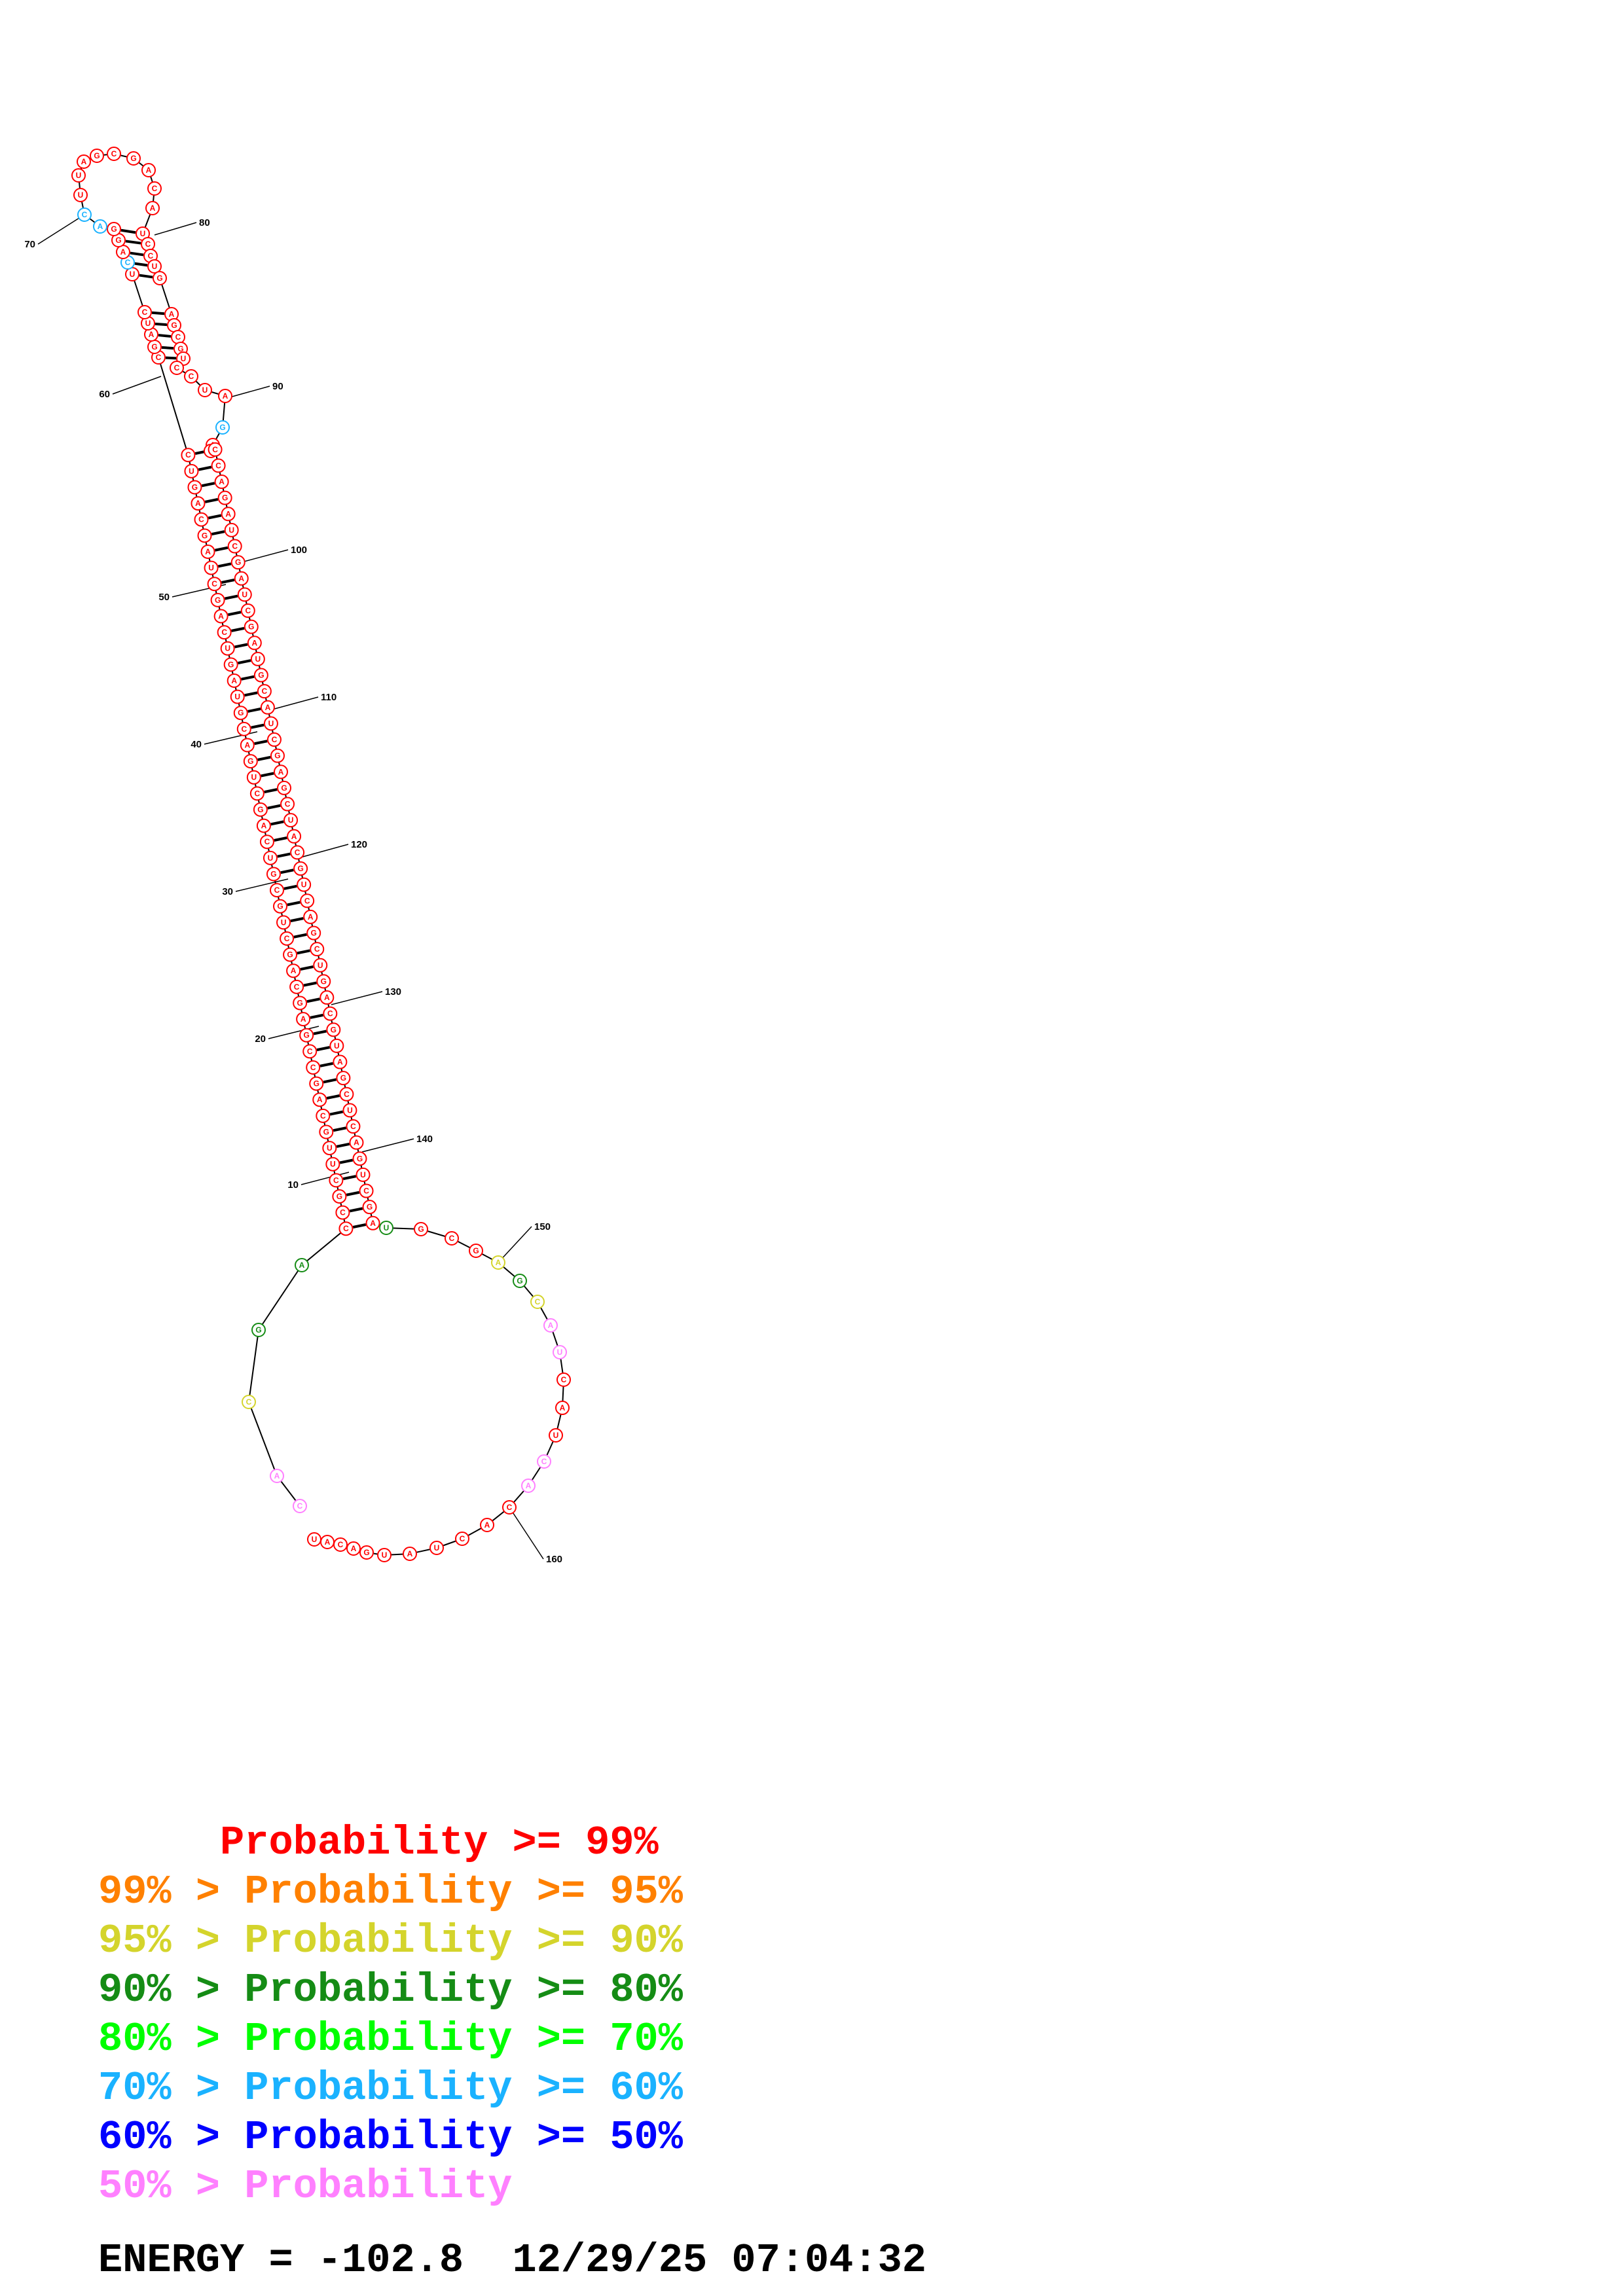 Image resolution: width=1623 pixels, height=2296 pixels. I want to click on tick-label: 30, so click(227, 891).